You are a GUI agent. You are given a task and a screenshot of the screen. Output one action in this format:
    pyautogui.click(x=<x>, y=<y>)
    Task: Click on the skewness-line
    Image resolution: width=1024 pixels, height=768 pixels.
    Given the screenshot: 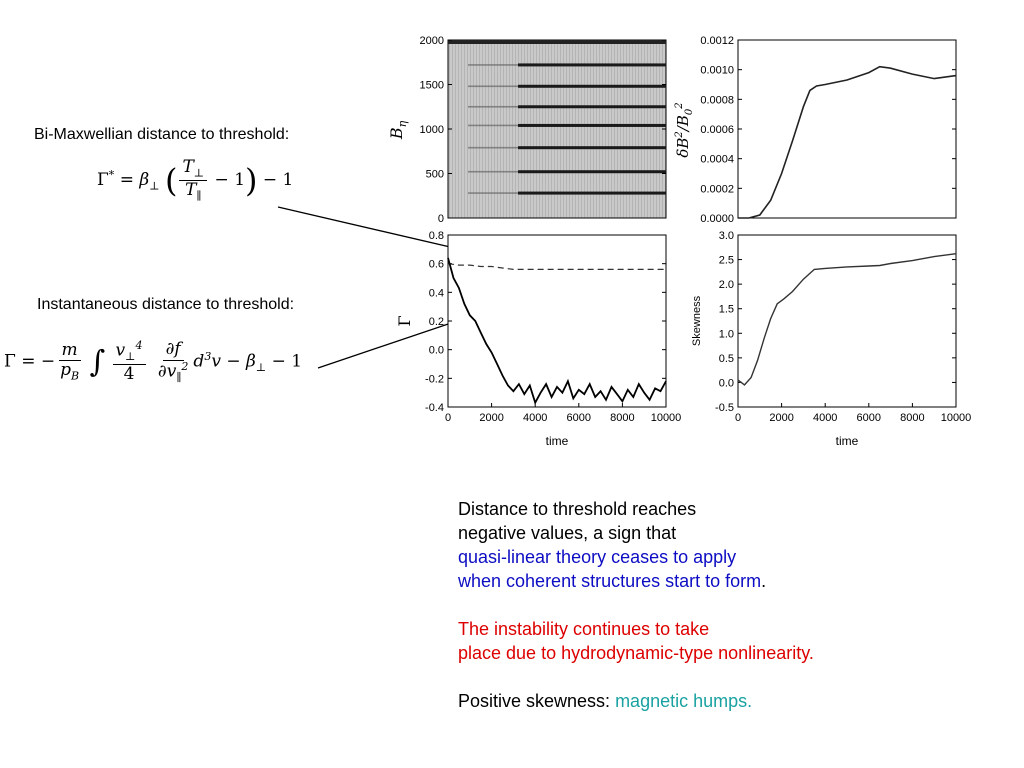 What is the action you would take?
    pyautogui.click(x=847, y=319)
    